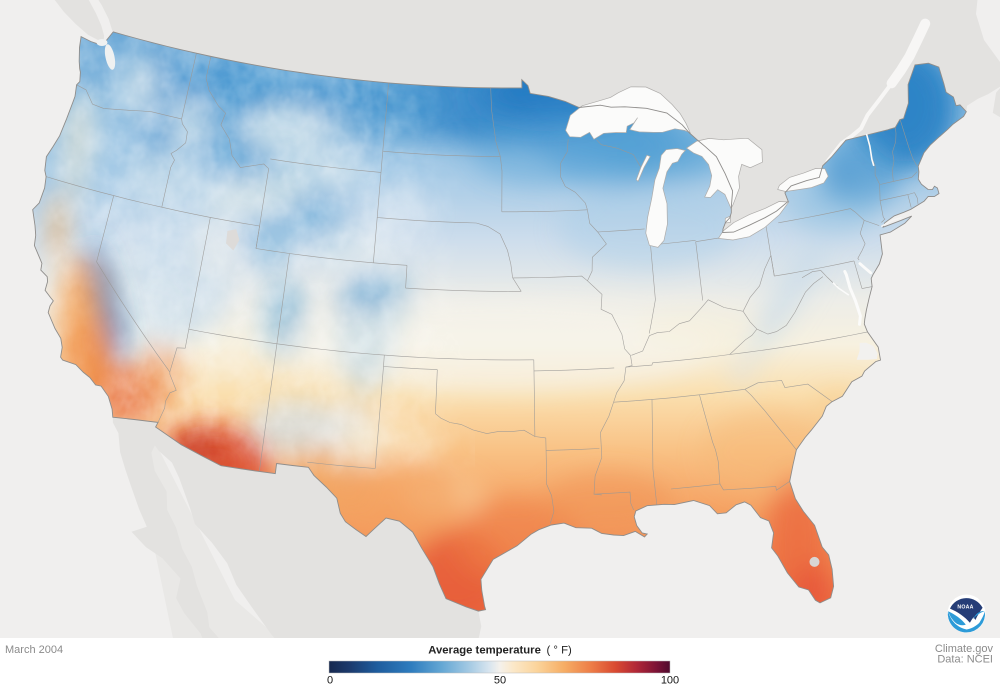  Describe the element at coordinates (670, 681) in the screenshot. I see `svg-text: 100` at that location.